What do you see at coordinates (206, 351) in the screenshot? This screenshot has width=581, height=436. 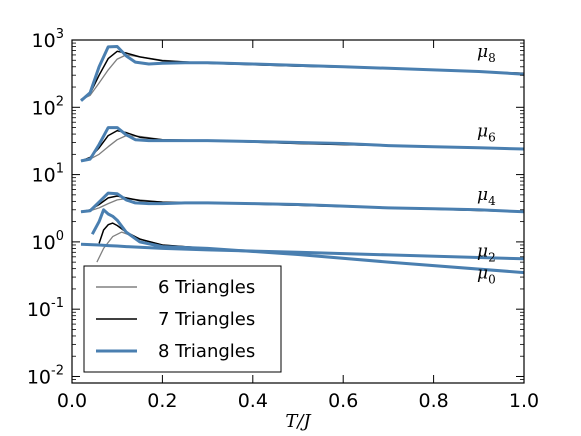 I see `legend-text-8-triangles: 8 Triangles` at bounding box center [206, 351].